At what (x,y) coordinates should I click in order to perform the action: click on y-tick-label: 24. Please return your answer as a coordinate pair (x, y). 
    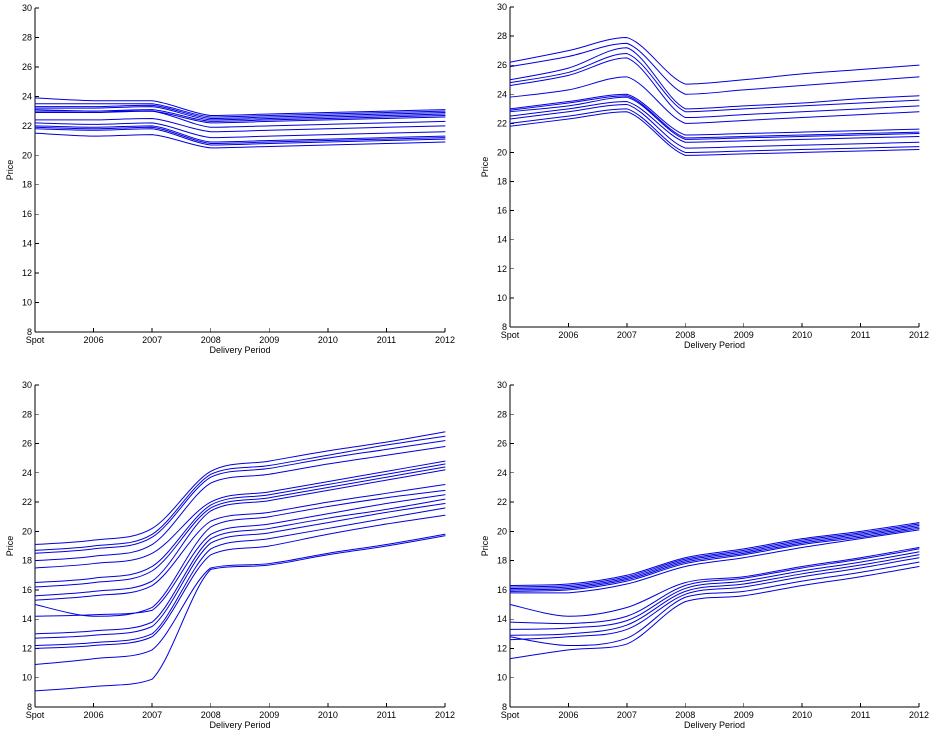
    Looking at the image, I should click on (502, 473).